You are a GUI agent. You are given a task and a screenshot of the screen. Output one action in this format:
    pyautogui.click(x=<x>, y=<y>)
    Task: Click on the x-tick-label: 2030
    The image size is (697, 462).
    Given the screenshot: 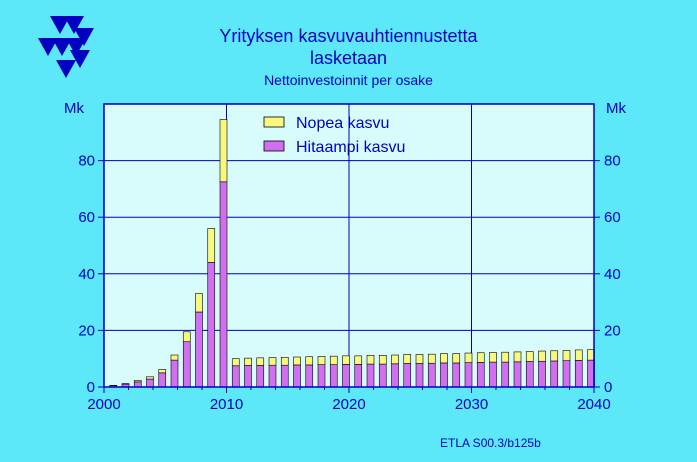 What is the action you would take?
    pyautogui.click(x=471, y=404)
    